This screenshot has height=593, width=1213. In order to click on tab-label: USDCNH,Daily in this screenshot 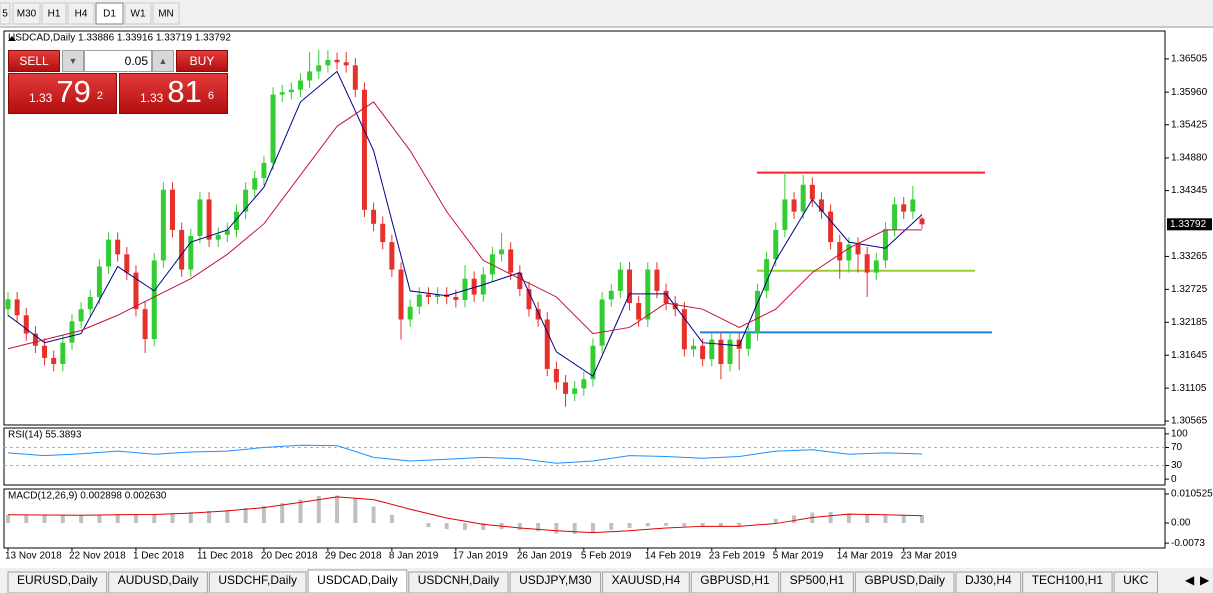, I will do `click(458, 580)`.